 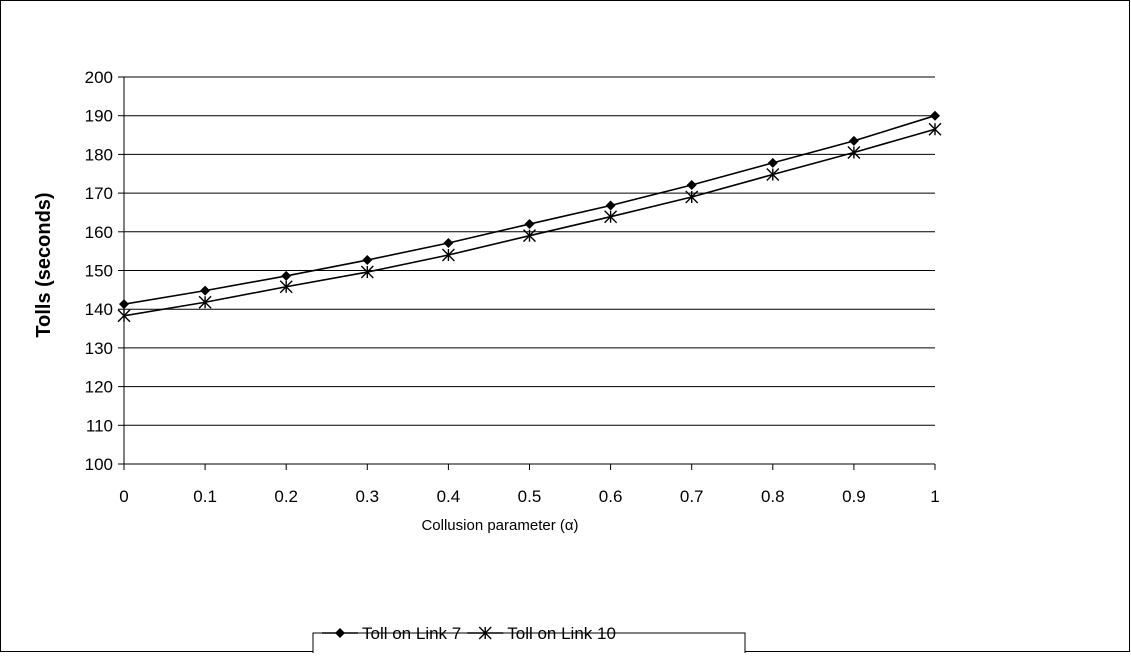 I want to click on legend-entry: Toll on Link 7, so click(x=391, y=633).